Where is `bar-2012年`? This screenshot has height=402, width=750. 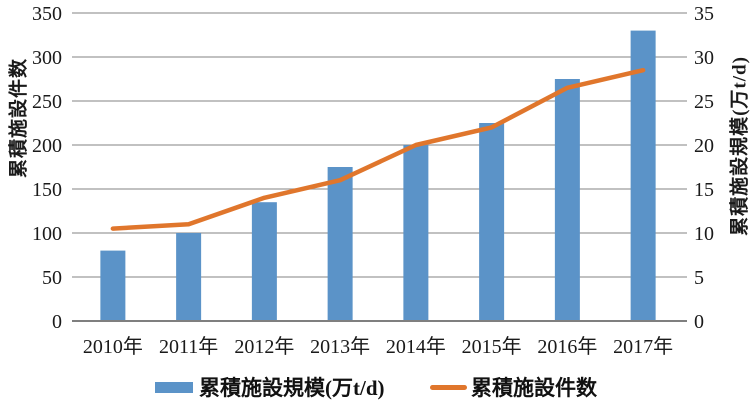 bar-2012年 is located at coordinates (264, 261).